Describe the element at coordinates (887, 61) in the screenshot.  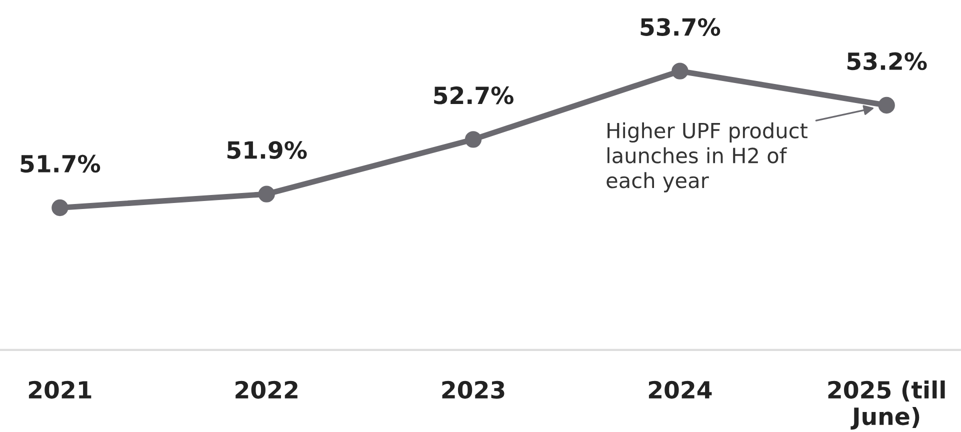
I see `data-label: 53.2%` at that location.